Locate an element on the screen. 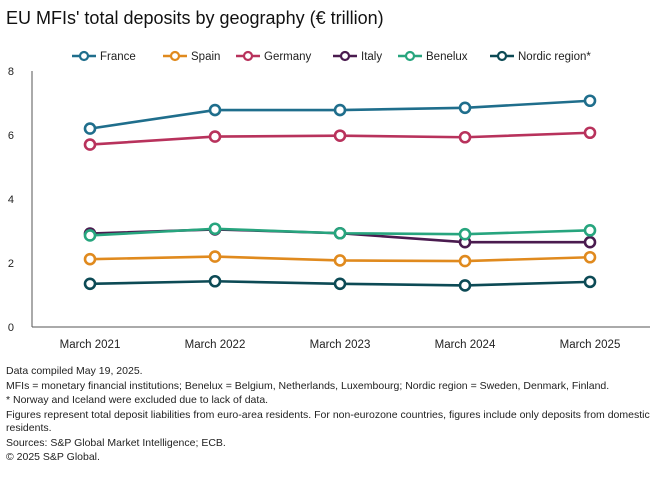 This screenshot has height=478, width=660. x-tick-label: March 2025 is located at coordinates (590, 345).